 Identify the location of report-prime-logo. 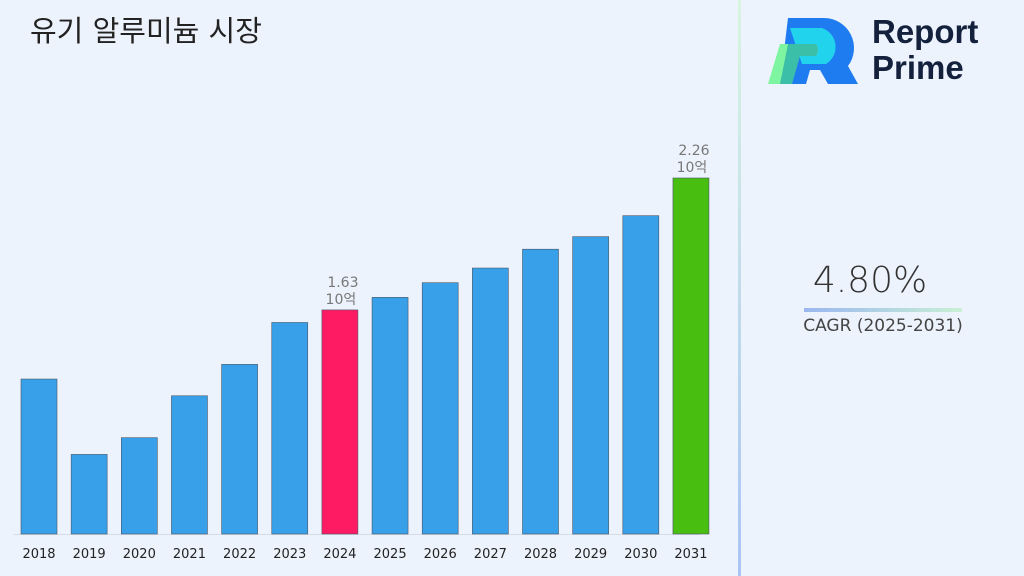
(813, 51).